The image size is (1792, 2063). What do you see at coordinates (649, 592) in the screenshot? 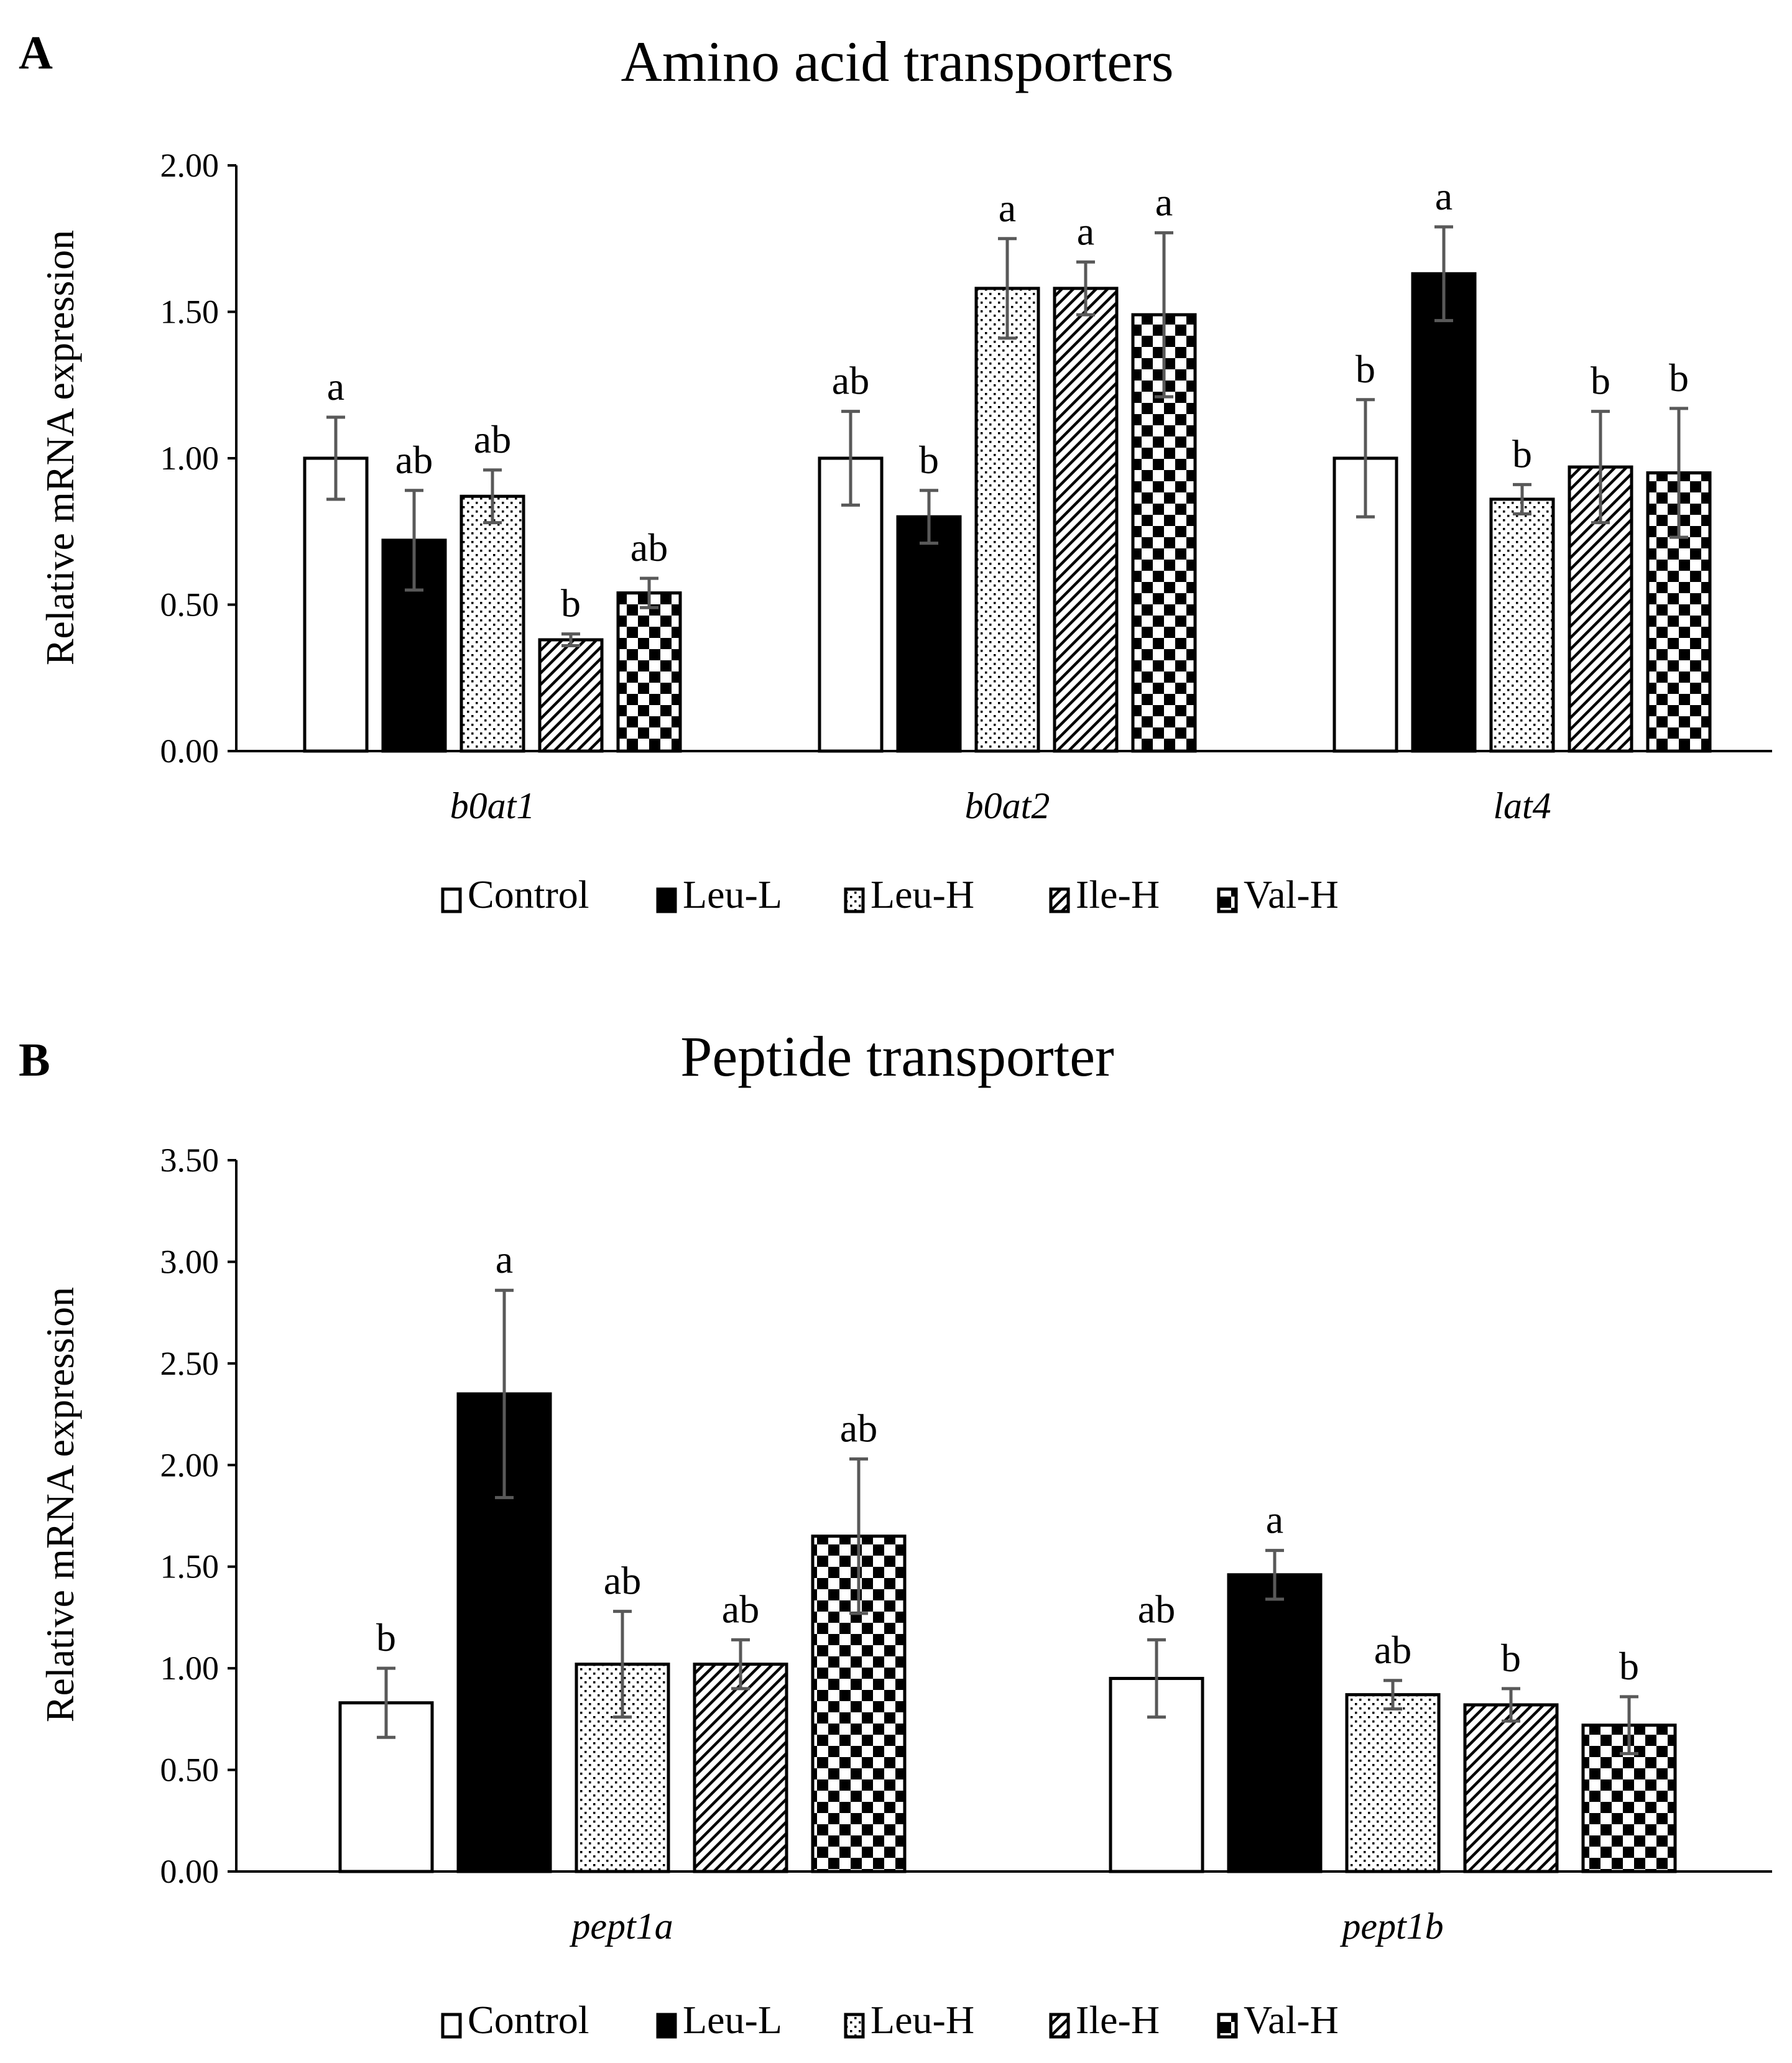
I see `error-bar-val-h-b0at1` at bounding box center [649, 592].